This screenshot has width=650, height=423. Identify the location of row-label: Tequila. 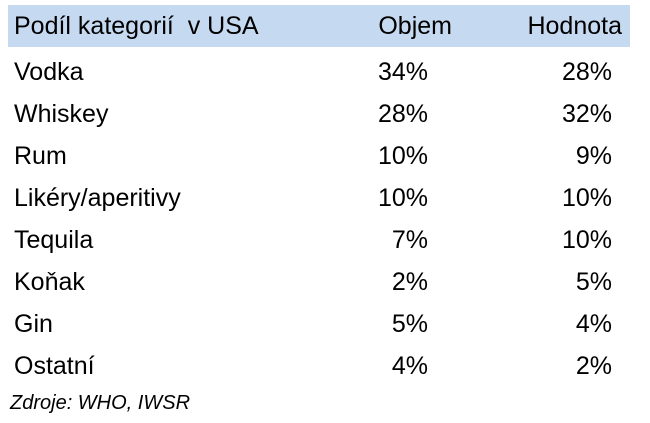
(54, 240).